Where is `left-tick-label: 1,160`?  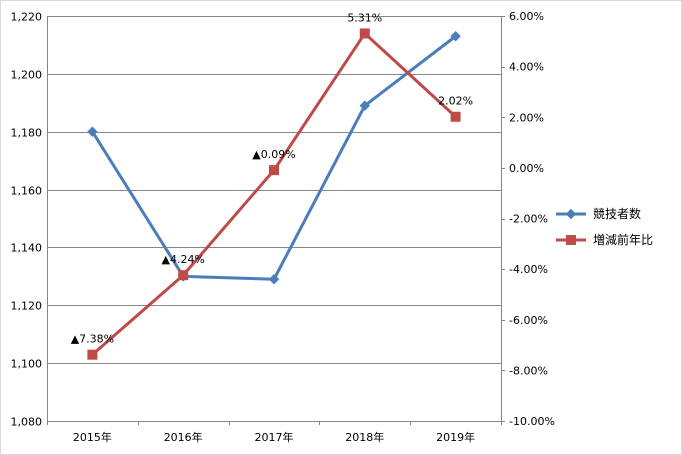 left-tick-label: 1,160 is located at coordinates (27, 191).